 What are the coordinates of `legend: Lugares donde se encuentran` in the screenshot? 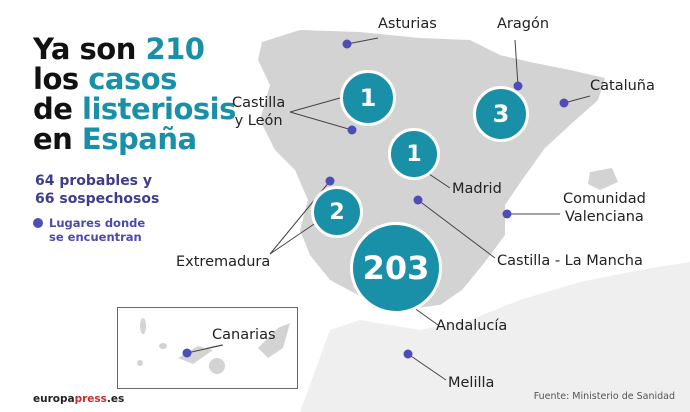 It's located at (89, 230).